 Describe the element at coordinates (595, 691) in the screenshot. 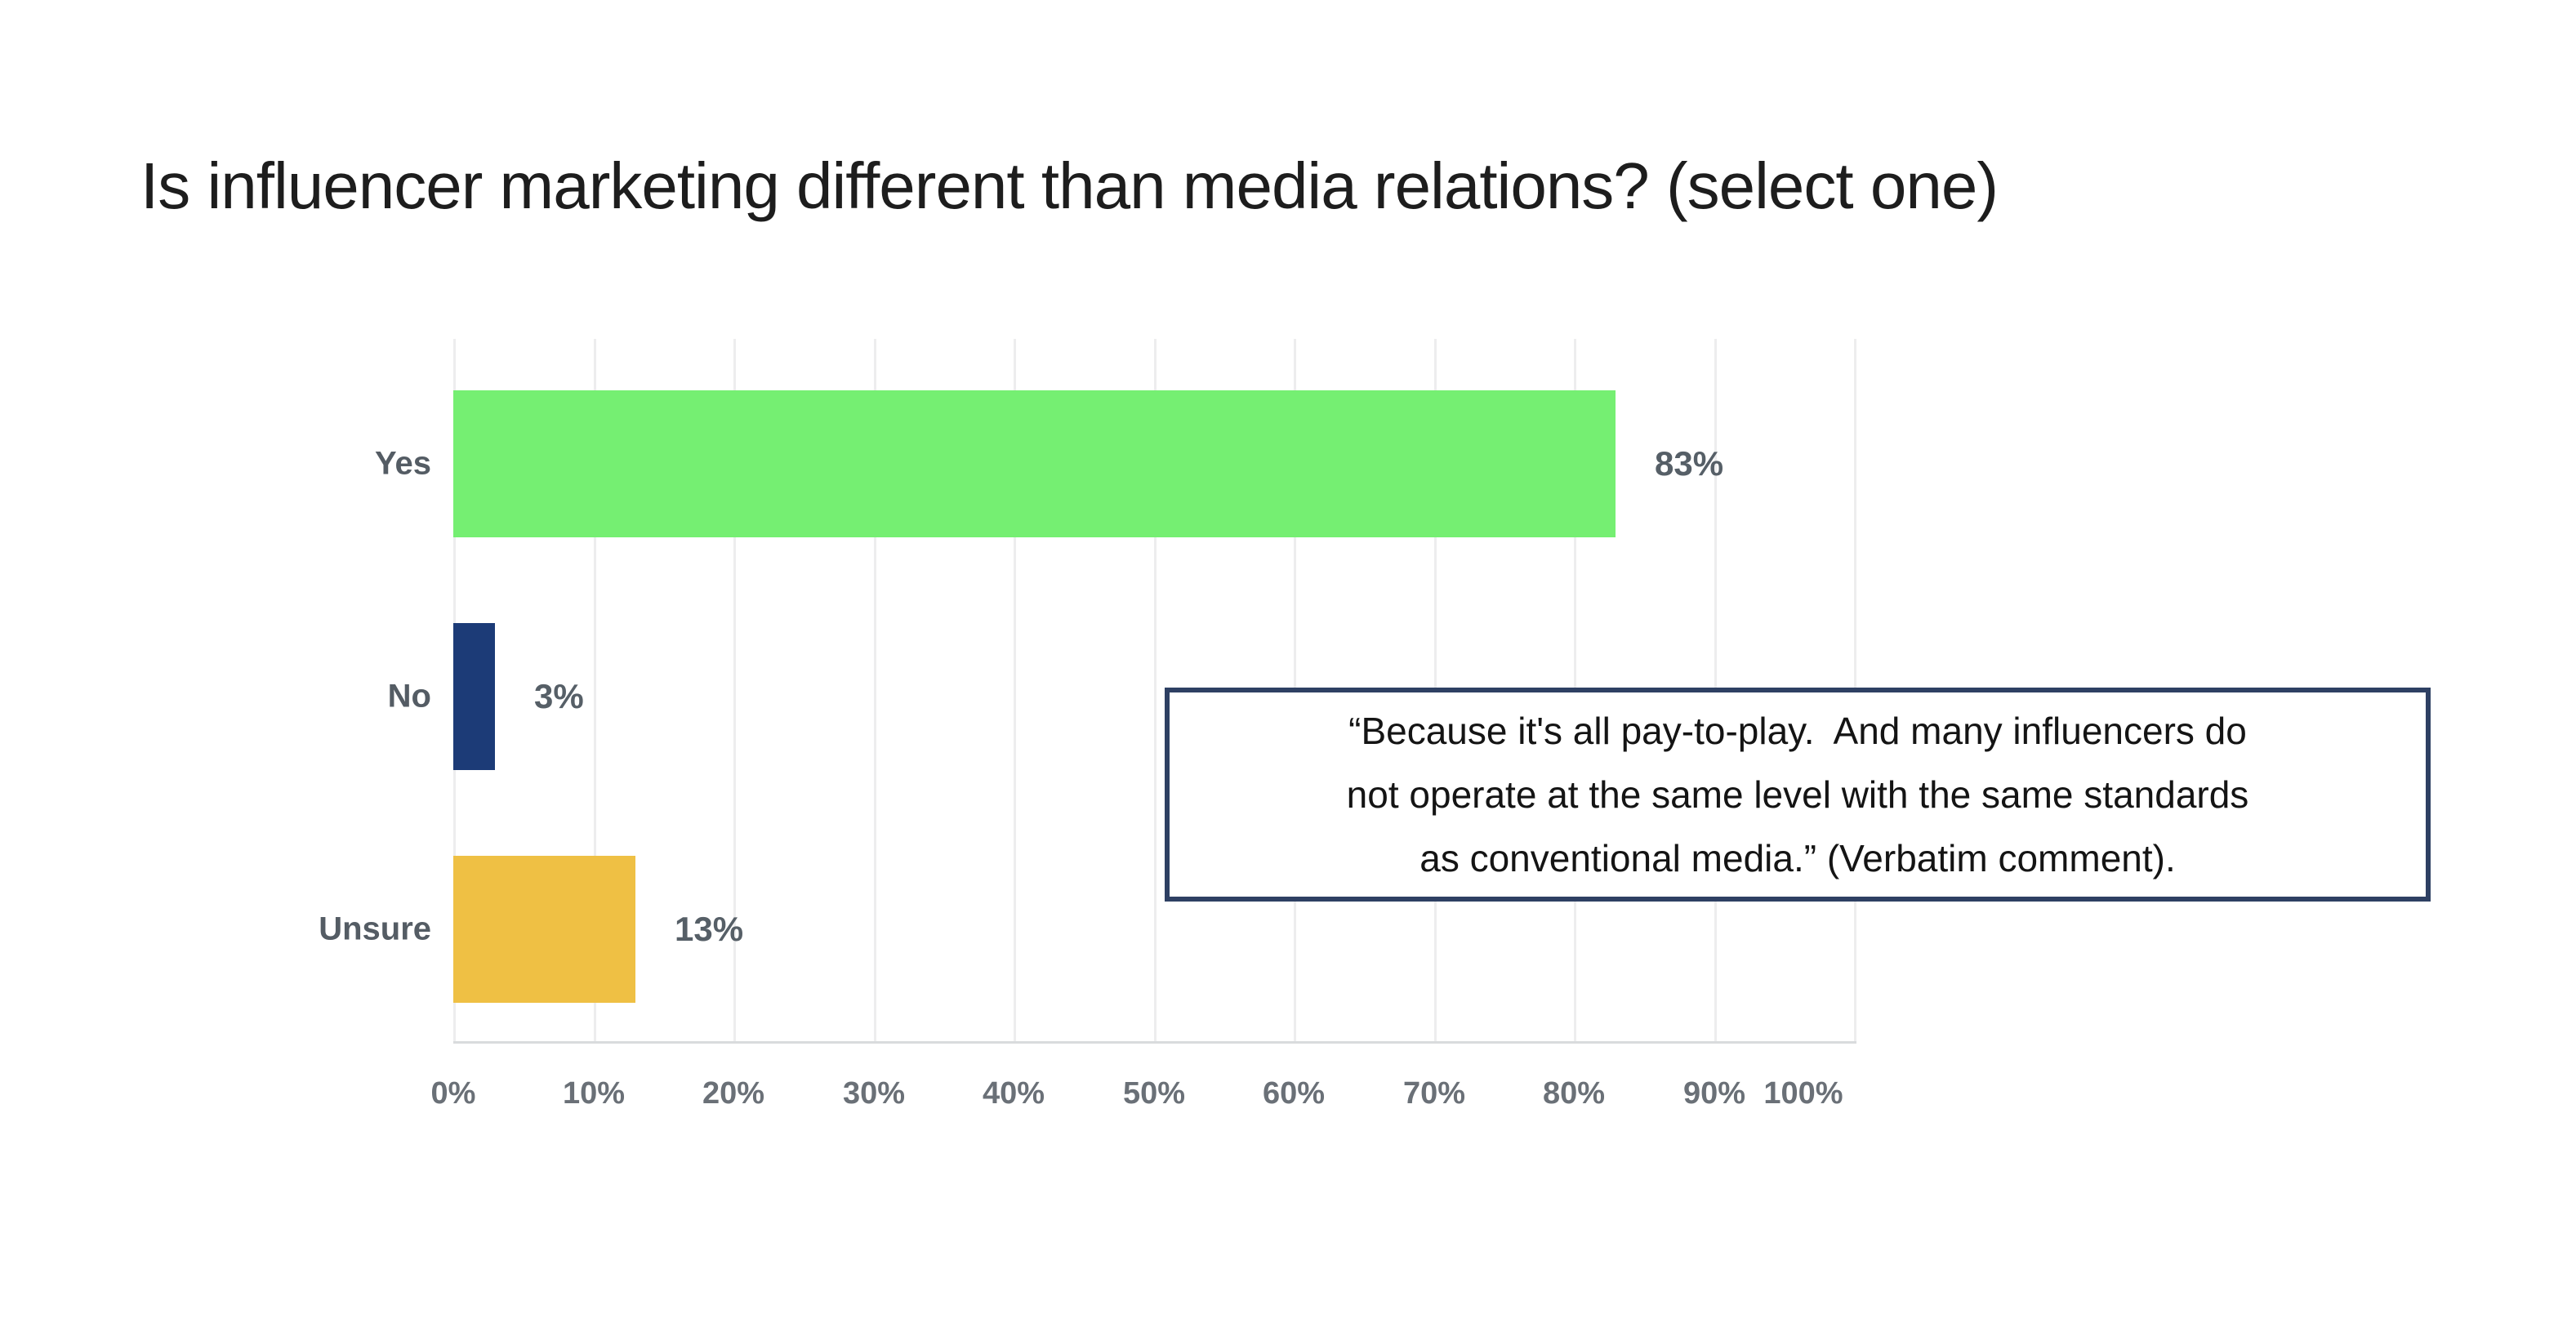

I see `gridline-10%` at that location.